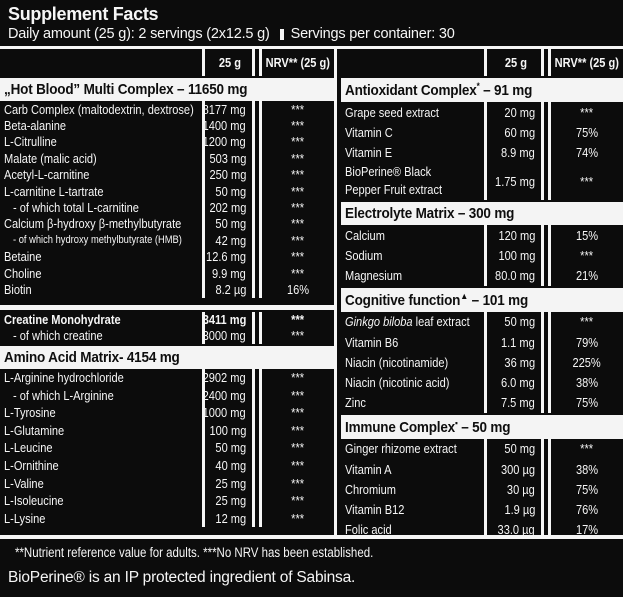  What do you see at coordinates (101, 518) in the screenshot?
I see `ingredient-name: L-Lysine` at bounding box center [101, 518].